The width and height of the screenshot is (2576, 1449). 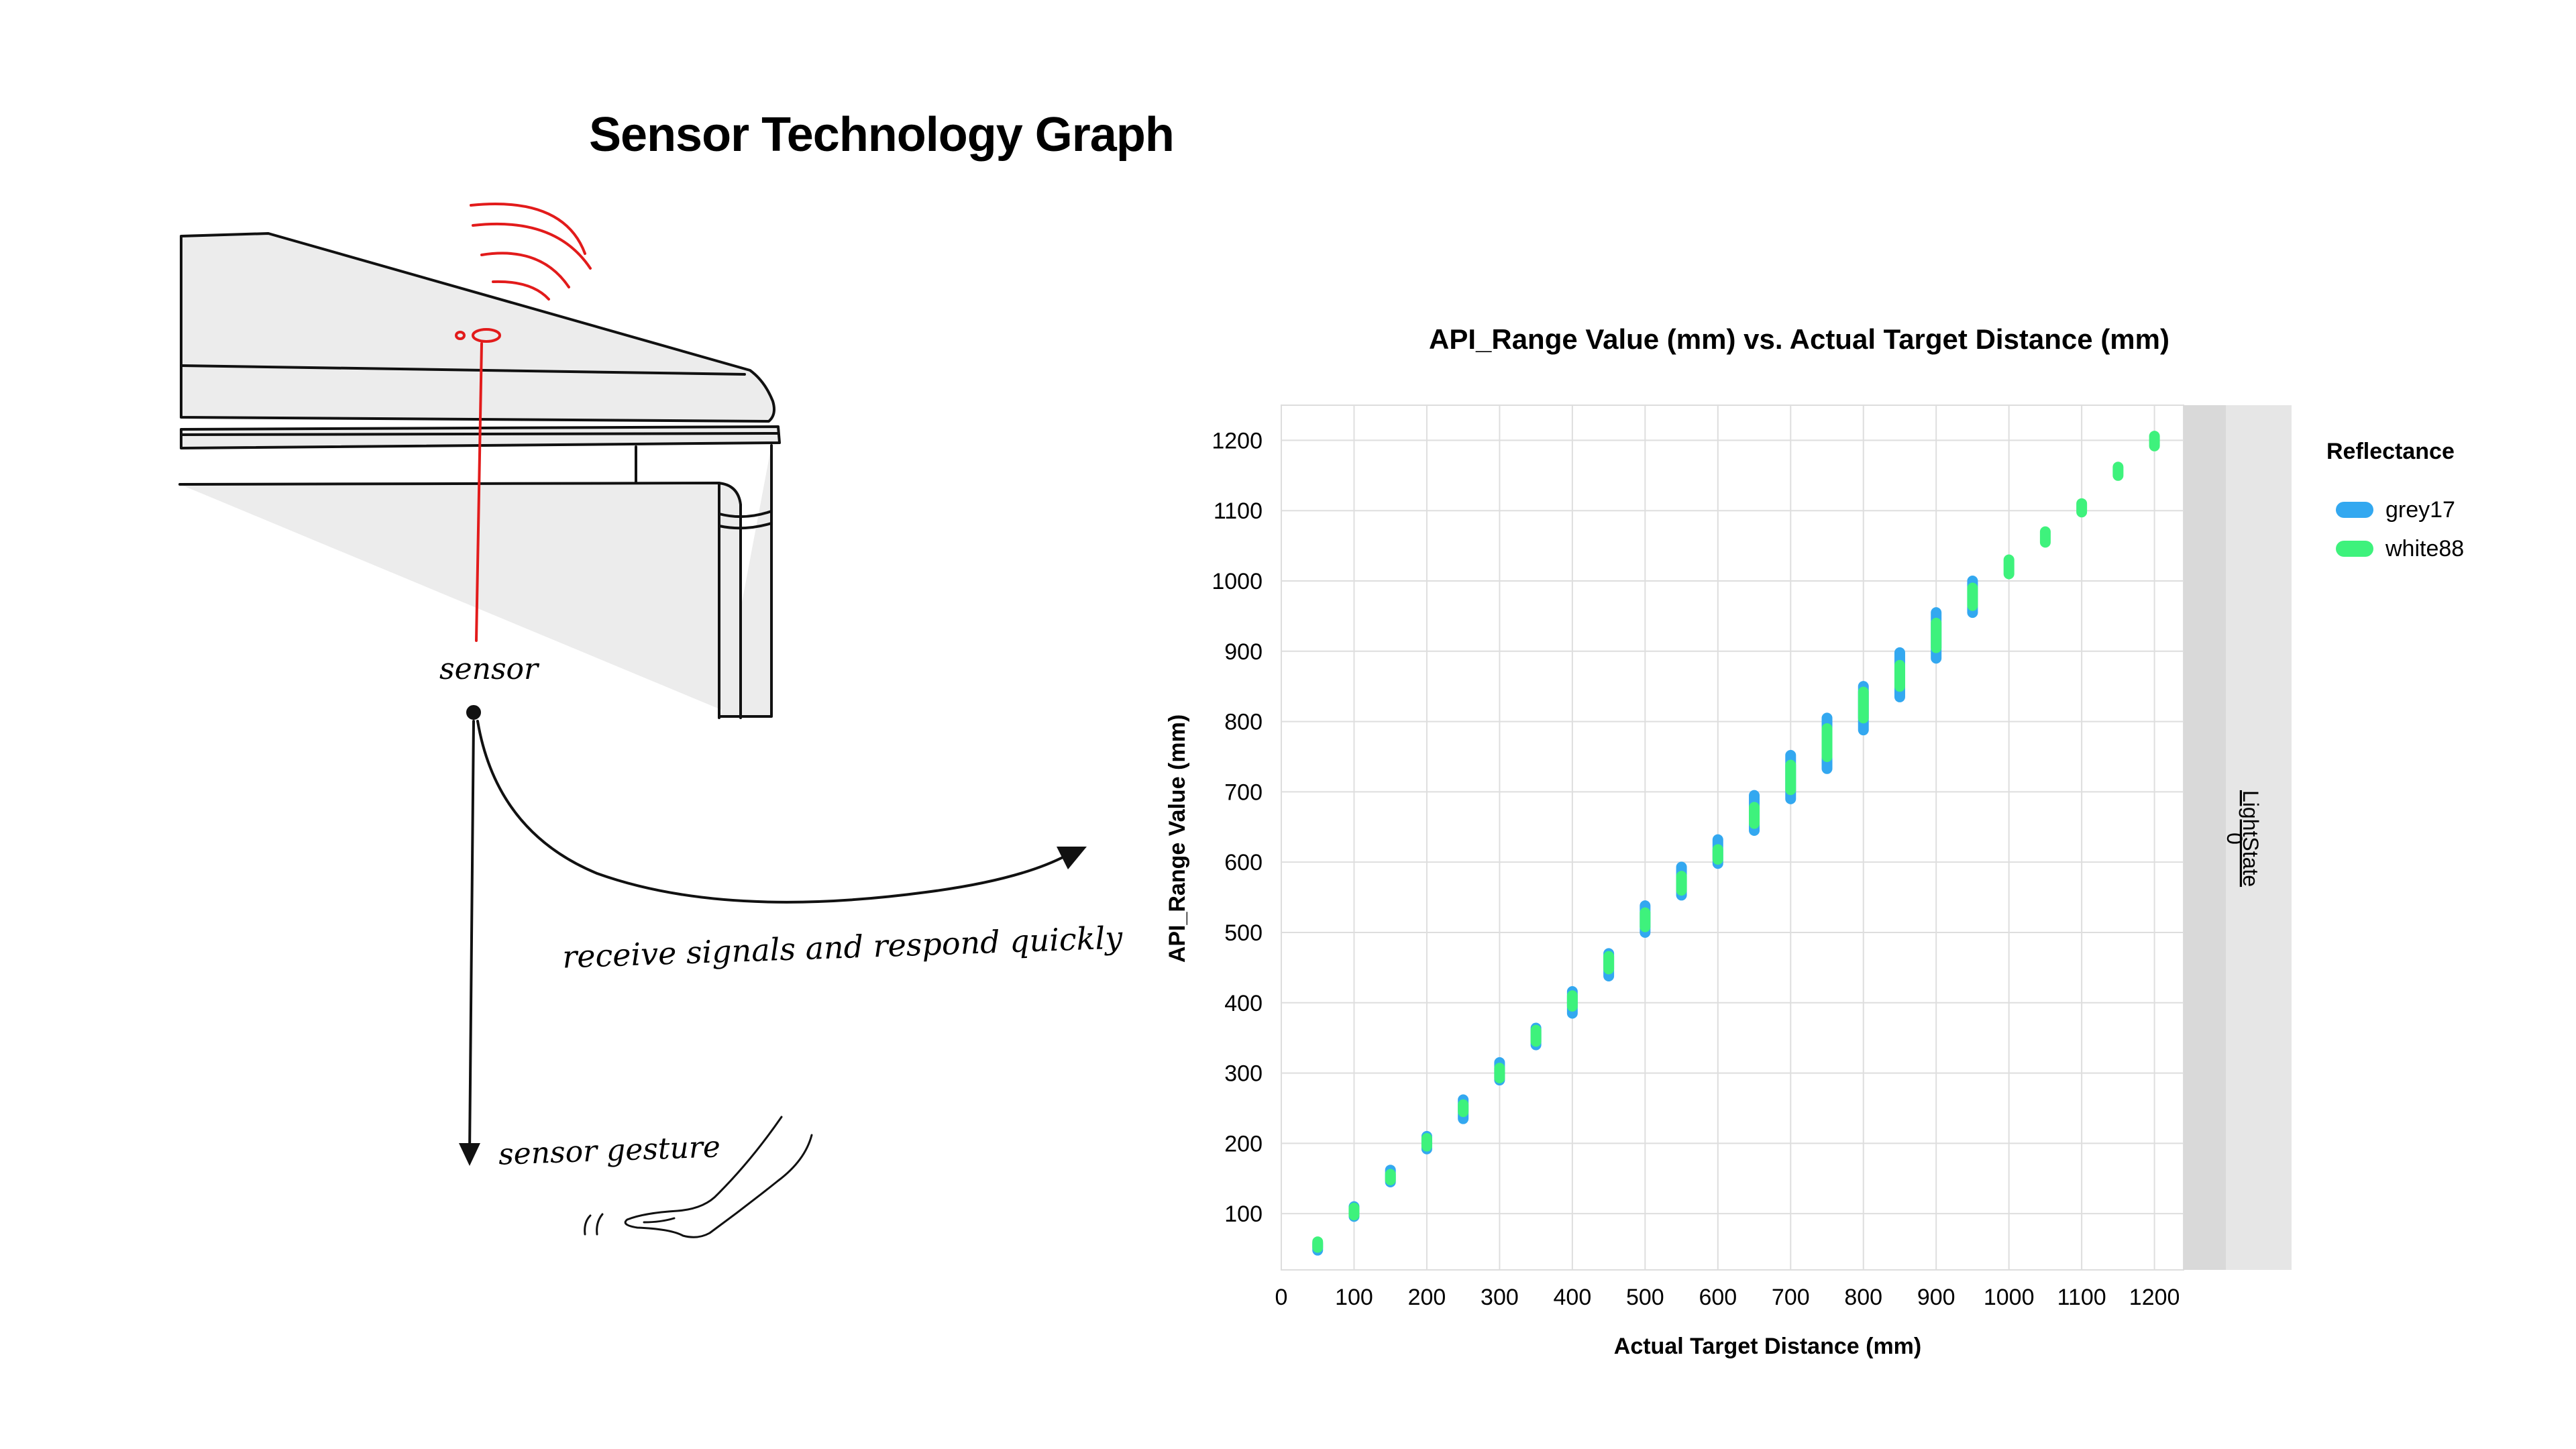 What do you see at coordinates (2234, 839) in the screenshot?
I see `facet-value: 0` at bounding box center [2234, 839].